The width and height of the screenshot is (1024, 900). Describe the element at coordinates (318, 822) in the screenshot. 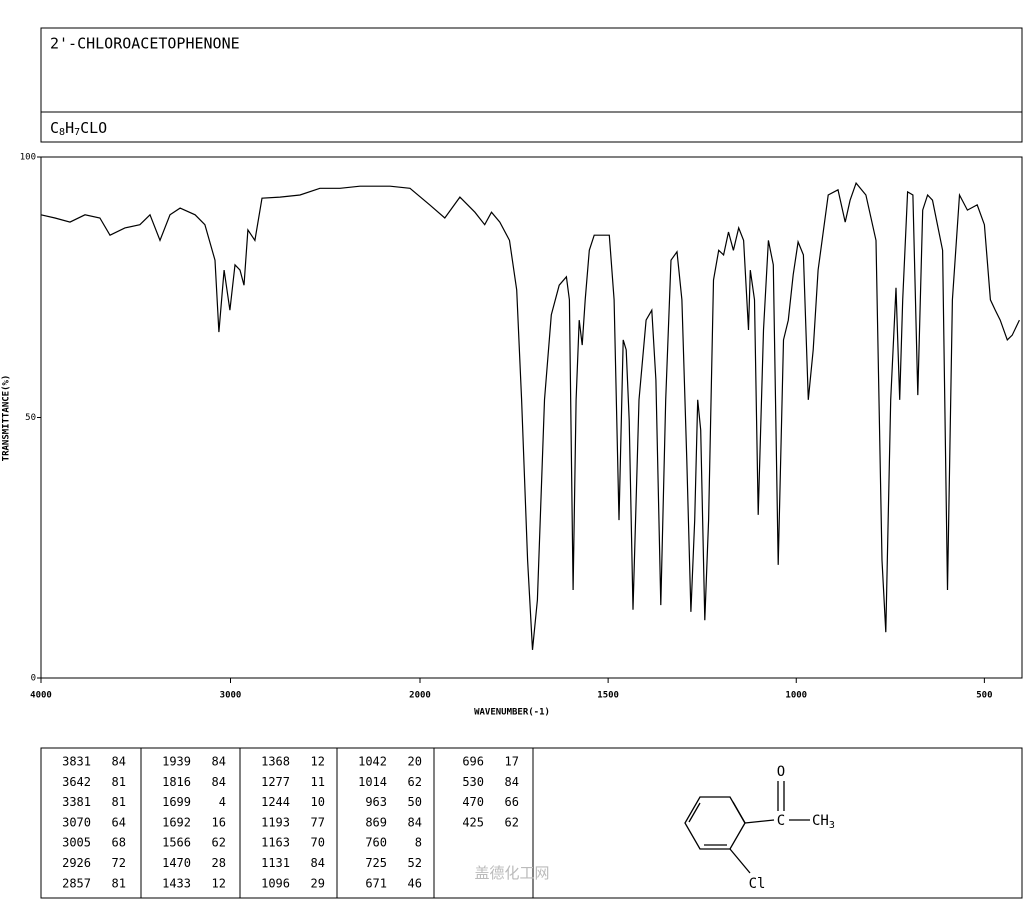

I see `peak-transmittance: 77` at that location.